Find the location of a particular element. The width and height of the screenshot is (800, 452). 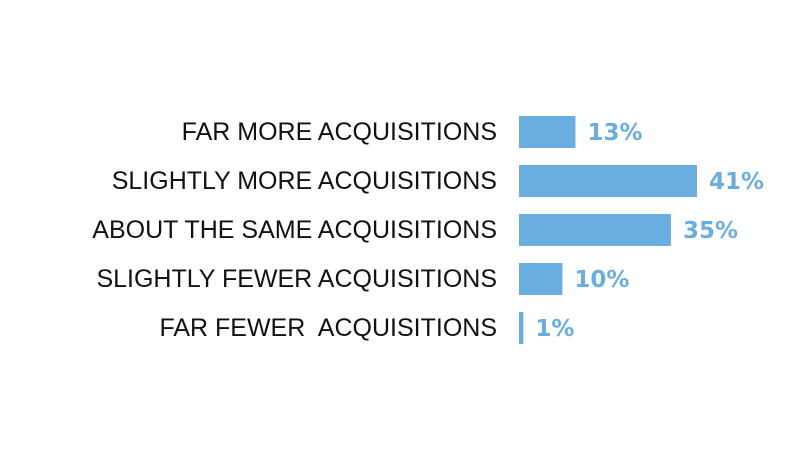

category-label: SLIGHTLY MORE ACQUISITIONS is located at coordinates (304, 181).